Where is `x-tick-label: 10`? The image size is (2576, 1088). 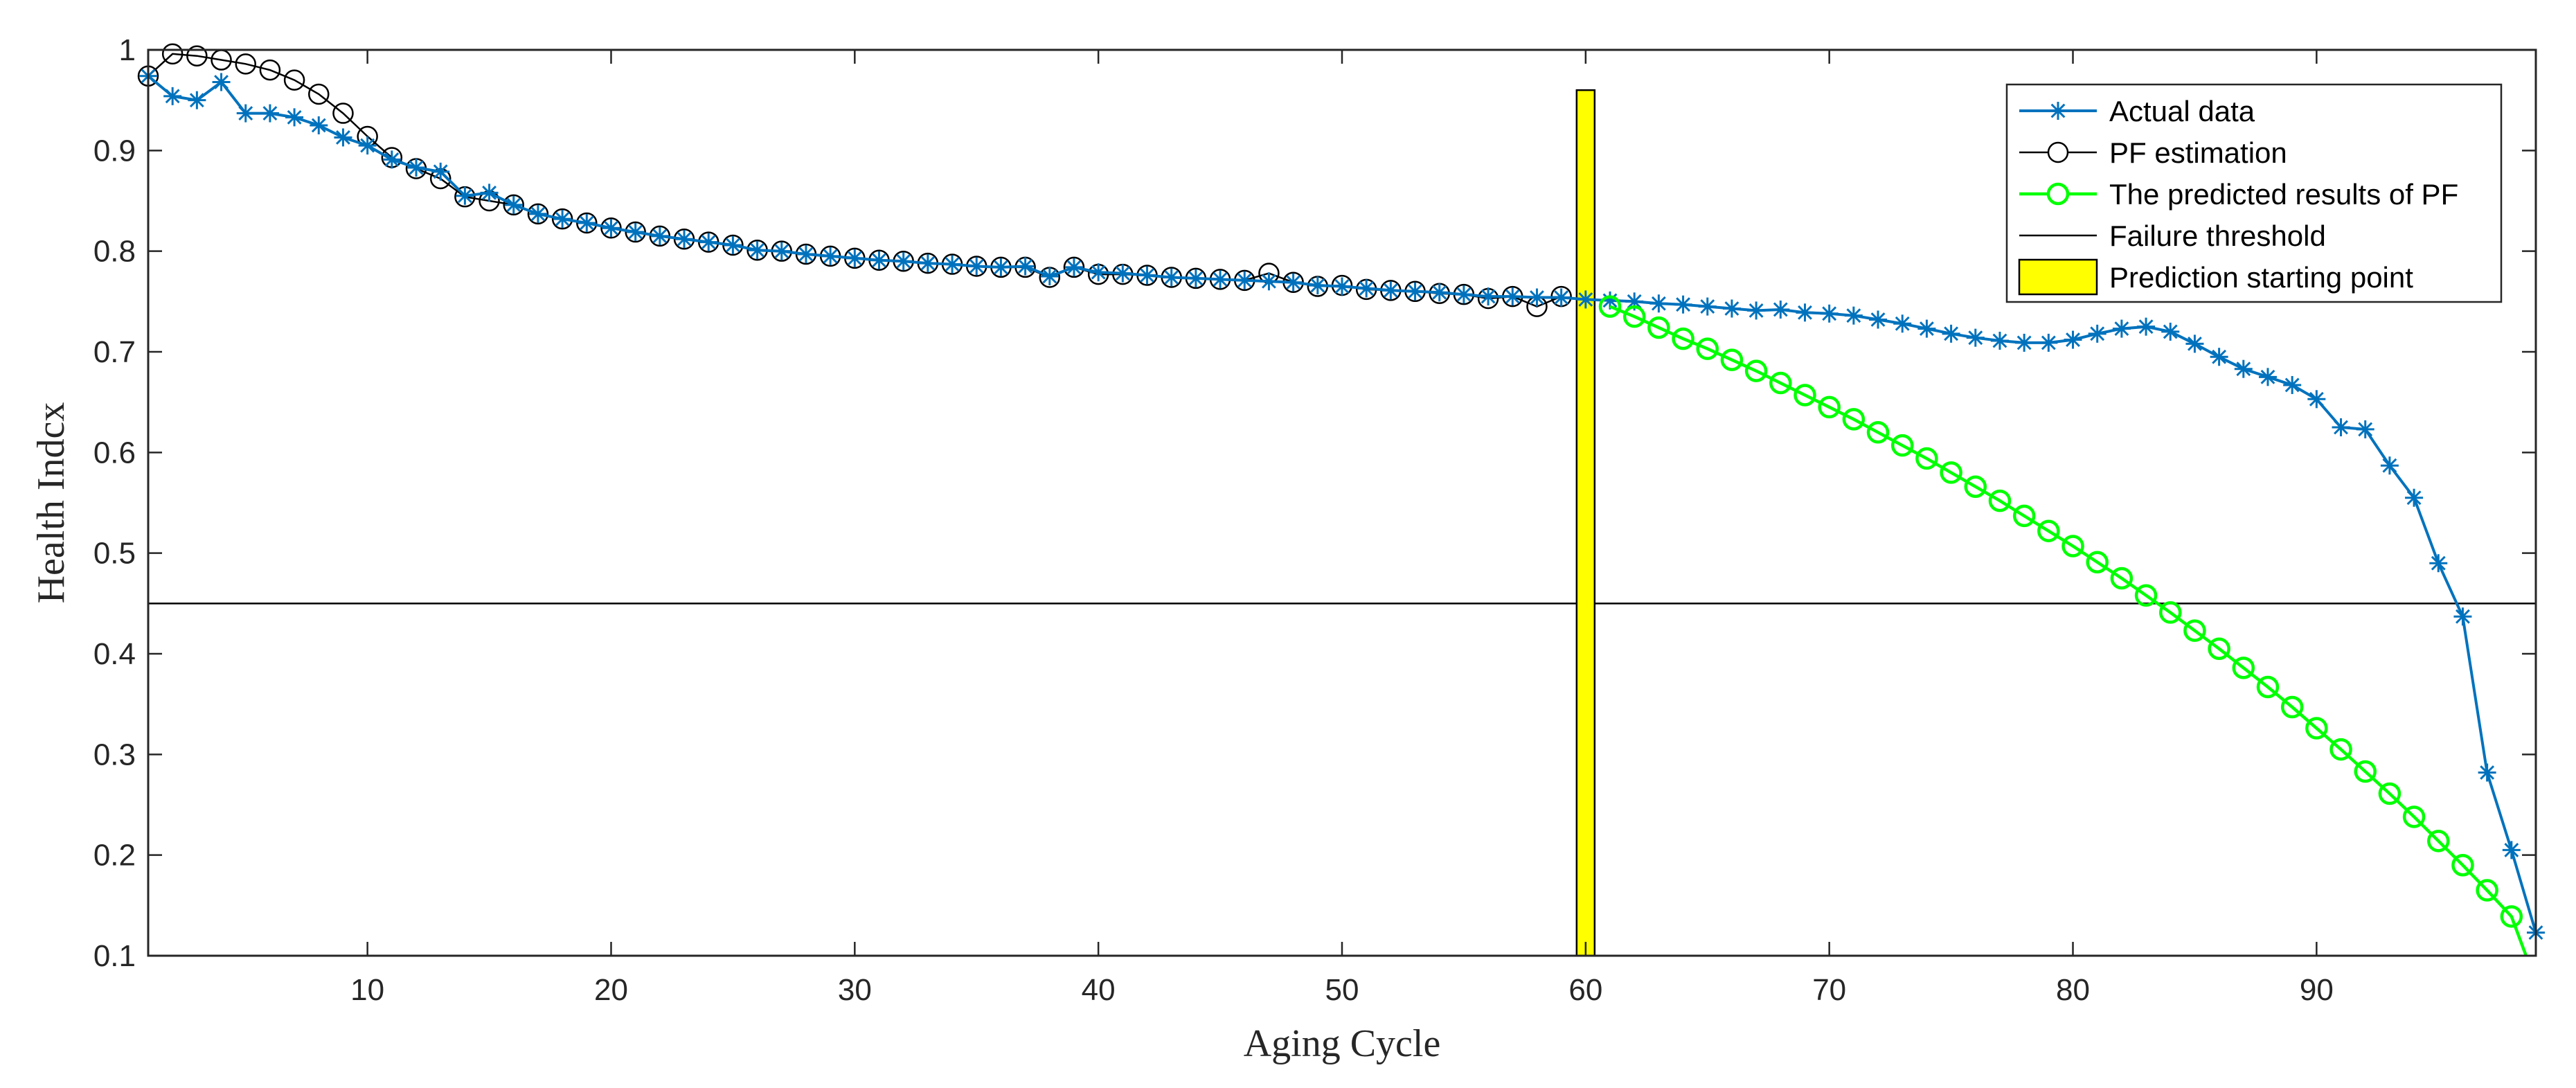 x-tick-label: 10 is located at coordinates (367, 990).